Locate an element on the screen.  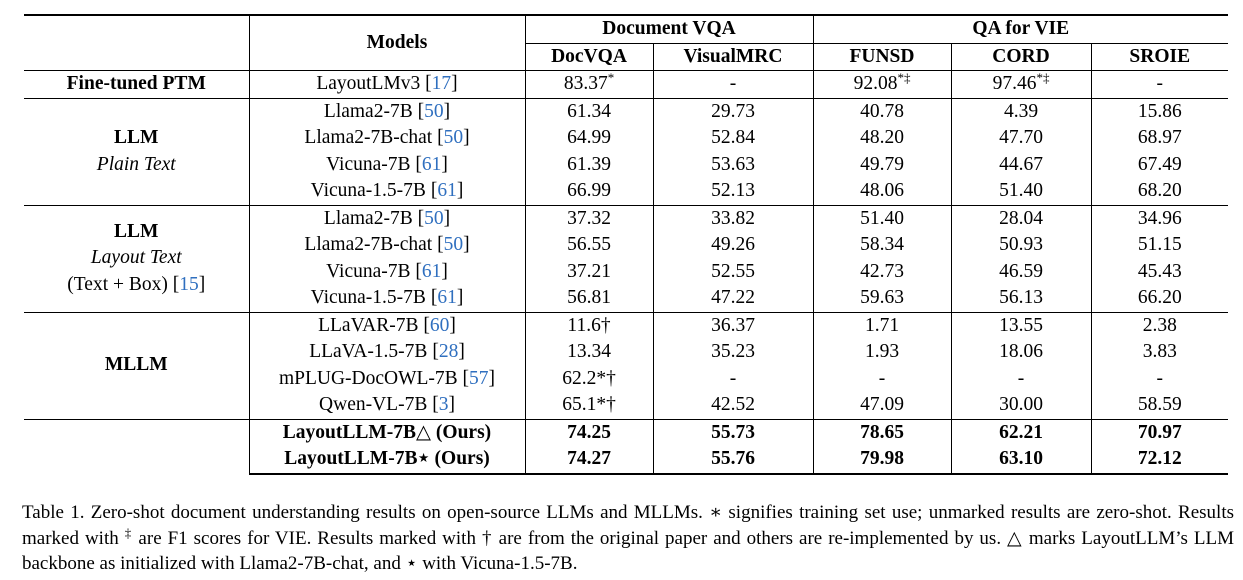
cell-visualmrc: 33.82 is located at coordinates (733, 218).